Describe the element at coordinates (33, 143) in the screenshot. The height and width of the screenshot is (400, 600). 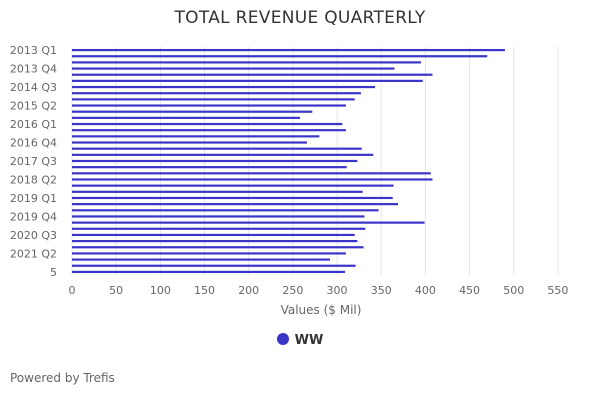
I see `y-tick-label: 2016 Q4` at that location.